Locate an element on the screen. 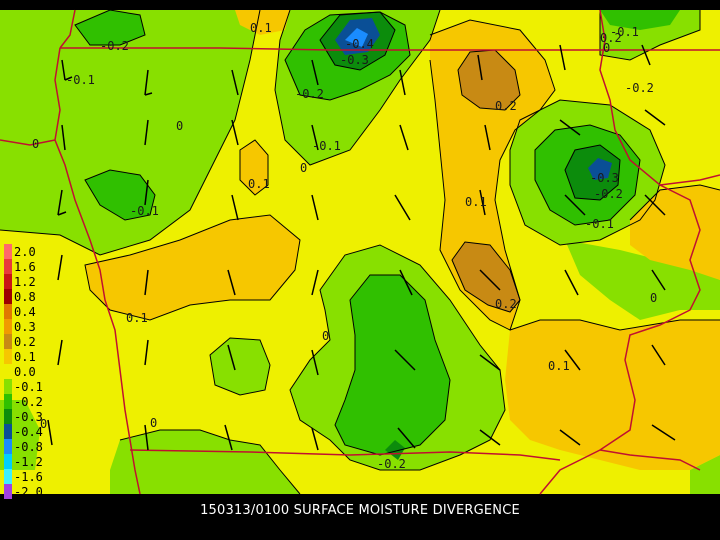 This screenshot has width=720, height=540. legend-label: 0.3 is located at coordinates (25, 327).